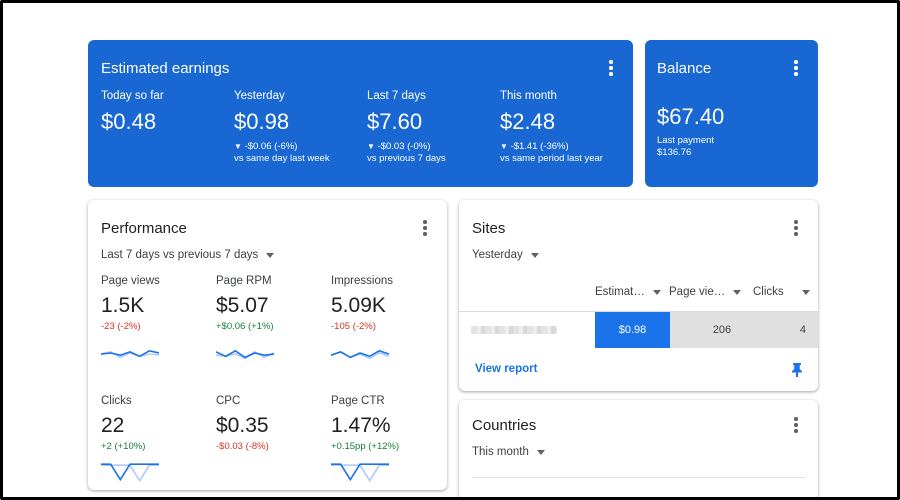 The width and height of the screenshot is (900, 500). What do you see at coordinates (259, 96) in the screenshot?
I see `earnings-yesterday-label: Yesterday` at bounding box center [259, 96].